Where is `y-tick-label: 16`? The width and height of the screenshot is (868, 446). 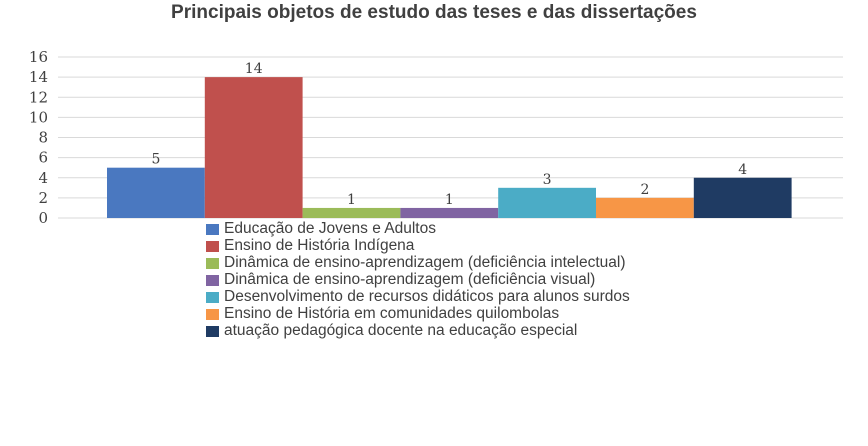
y-tick-label: 16 is located at coordinates (38, 57).